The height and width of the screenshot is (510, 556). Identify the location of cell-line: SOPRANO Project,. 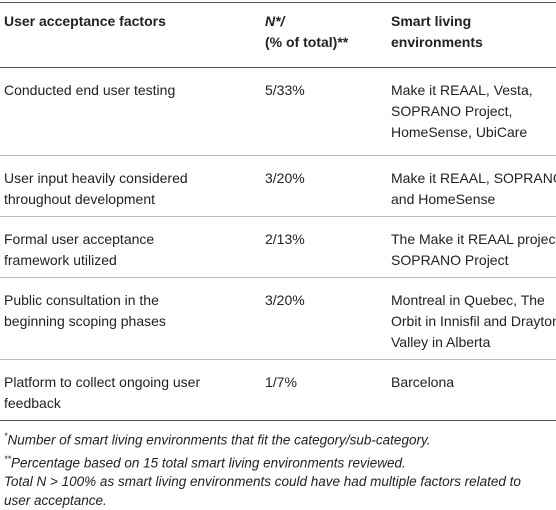
(452, 111).